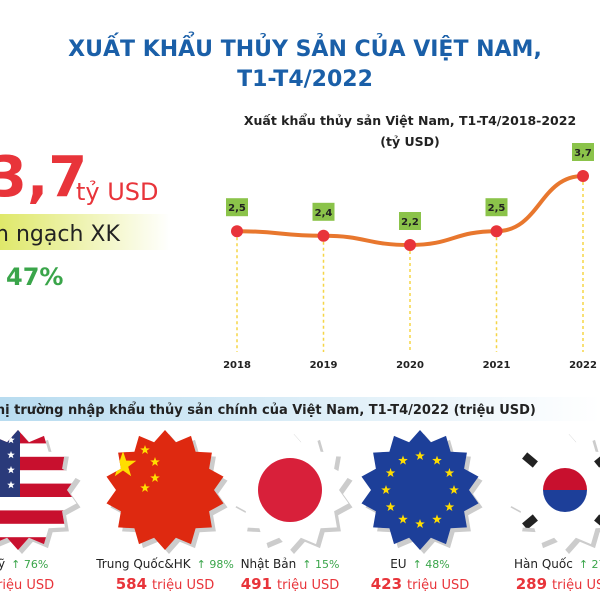  Describe the element at coordinates (386, 584) in the screenshot. I see `market-value: 423` at that location.